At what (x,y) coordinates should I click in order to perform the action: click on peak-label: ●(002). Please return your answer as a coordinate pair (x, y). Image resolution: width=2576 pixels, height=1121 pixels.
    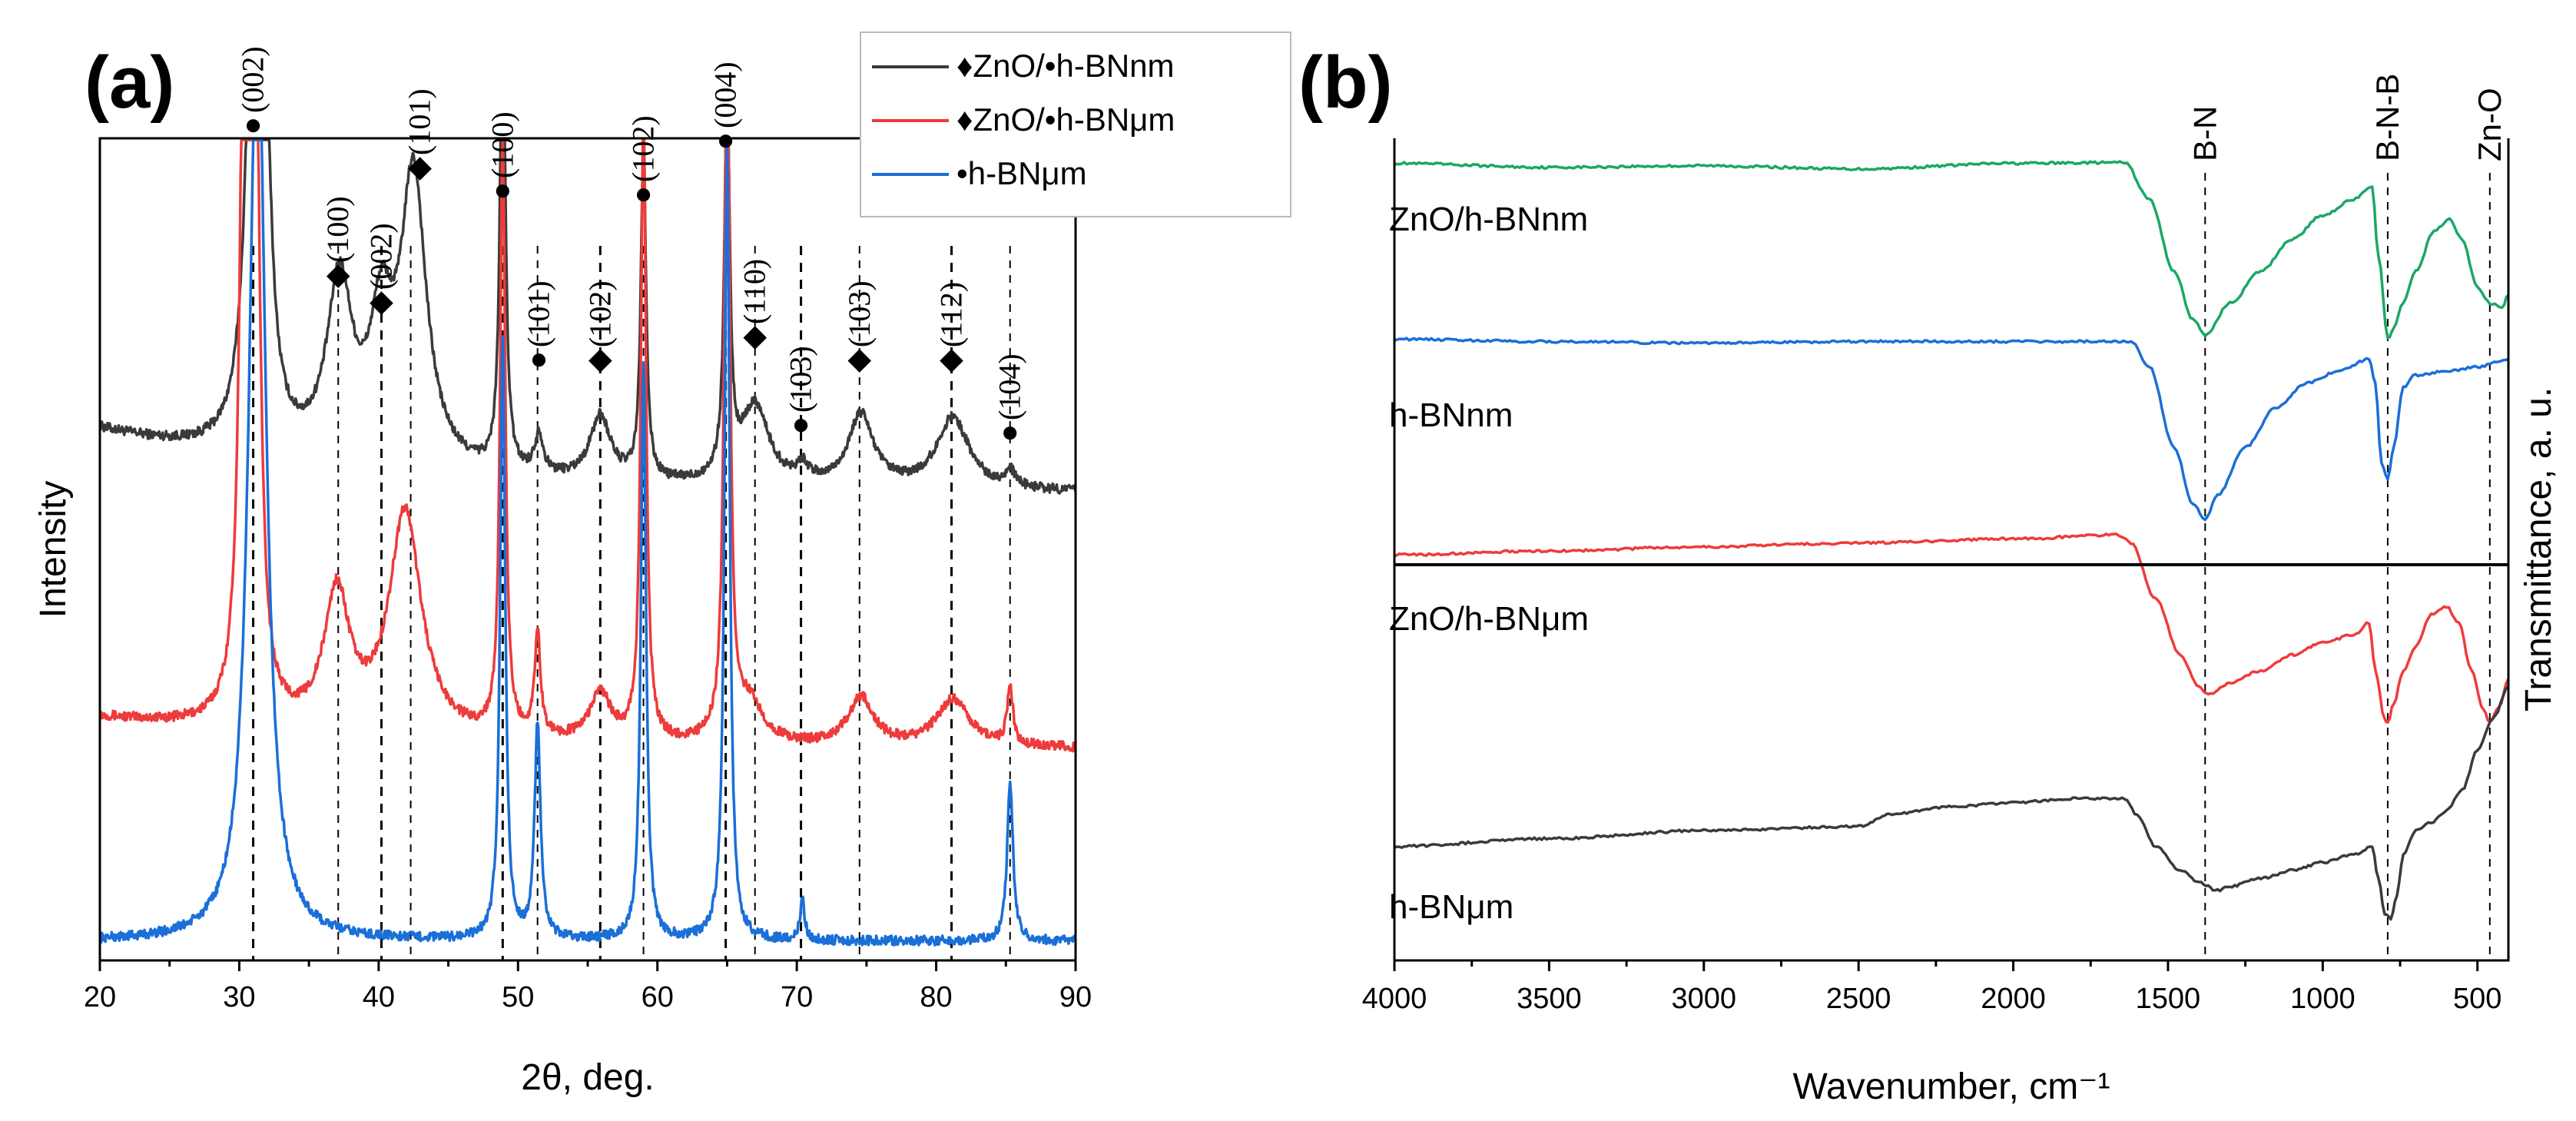
    Looking at the image, I should click on (253, 93).